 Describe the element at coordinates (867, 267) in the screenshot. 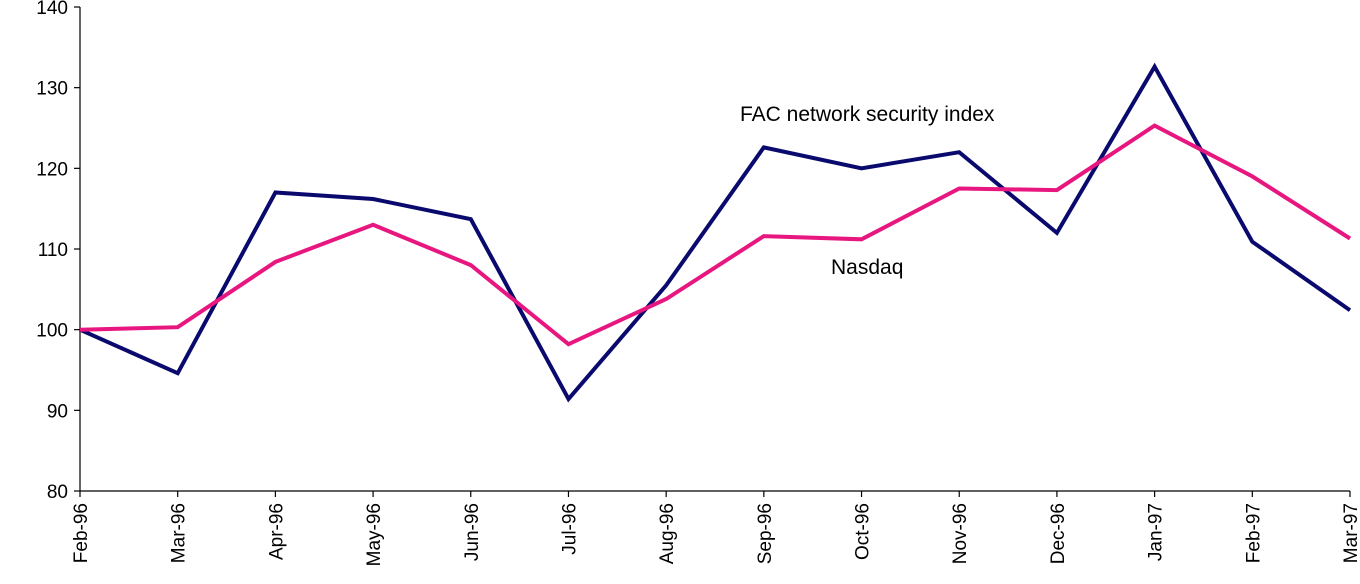

I see `series-label-nasdaq: Nasdaq` at that location.